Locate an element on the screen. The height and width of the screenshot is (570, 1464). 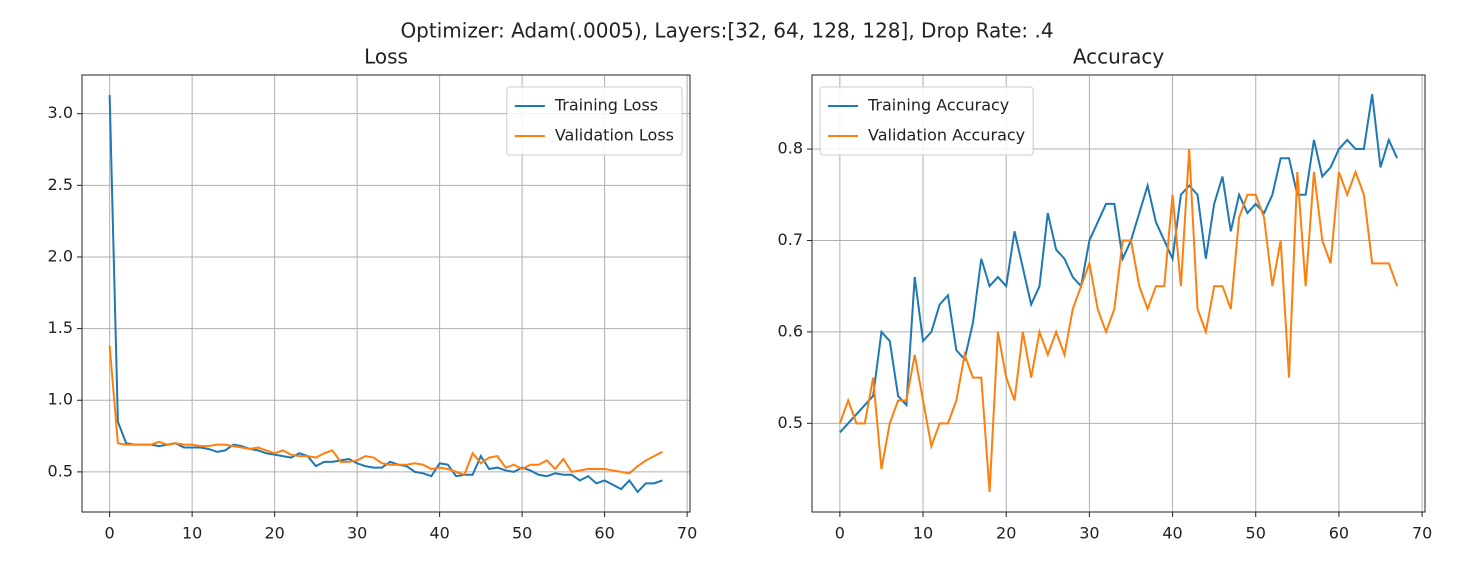
legend: Training Accuracy Validation Accuracy is located at coordinates (926, 121).